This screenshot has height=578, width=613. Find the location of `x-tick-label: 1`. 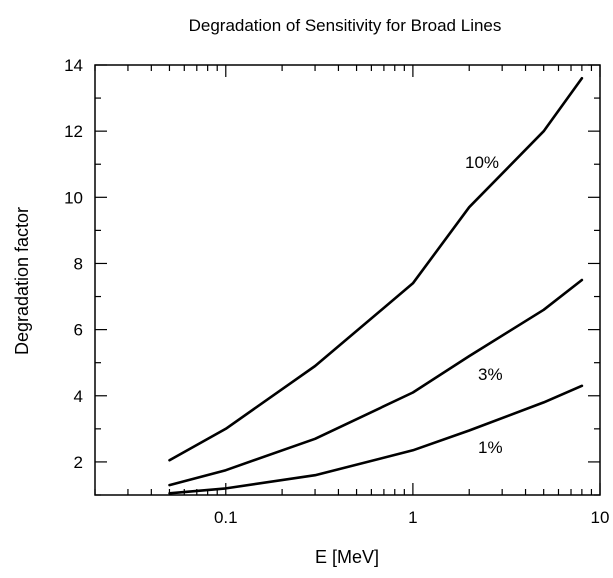

x-tick-label: 1 is located at coordinates (412, 517).